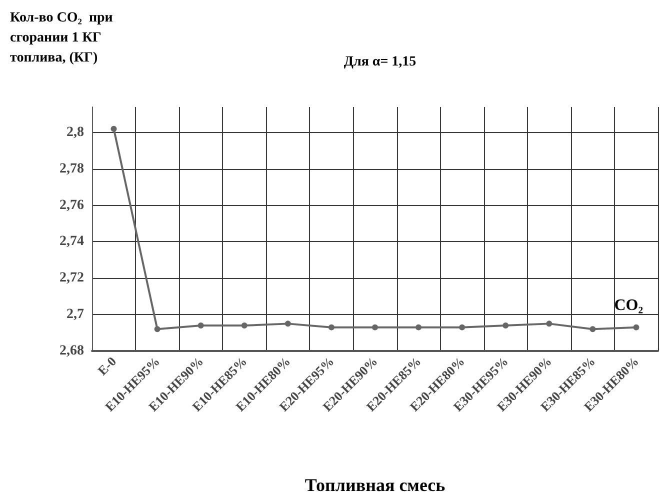  Describe the element at coordinates (75, 314) in the screenshot. I see `y-tick-label: 2,7` at that location.